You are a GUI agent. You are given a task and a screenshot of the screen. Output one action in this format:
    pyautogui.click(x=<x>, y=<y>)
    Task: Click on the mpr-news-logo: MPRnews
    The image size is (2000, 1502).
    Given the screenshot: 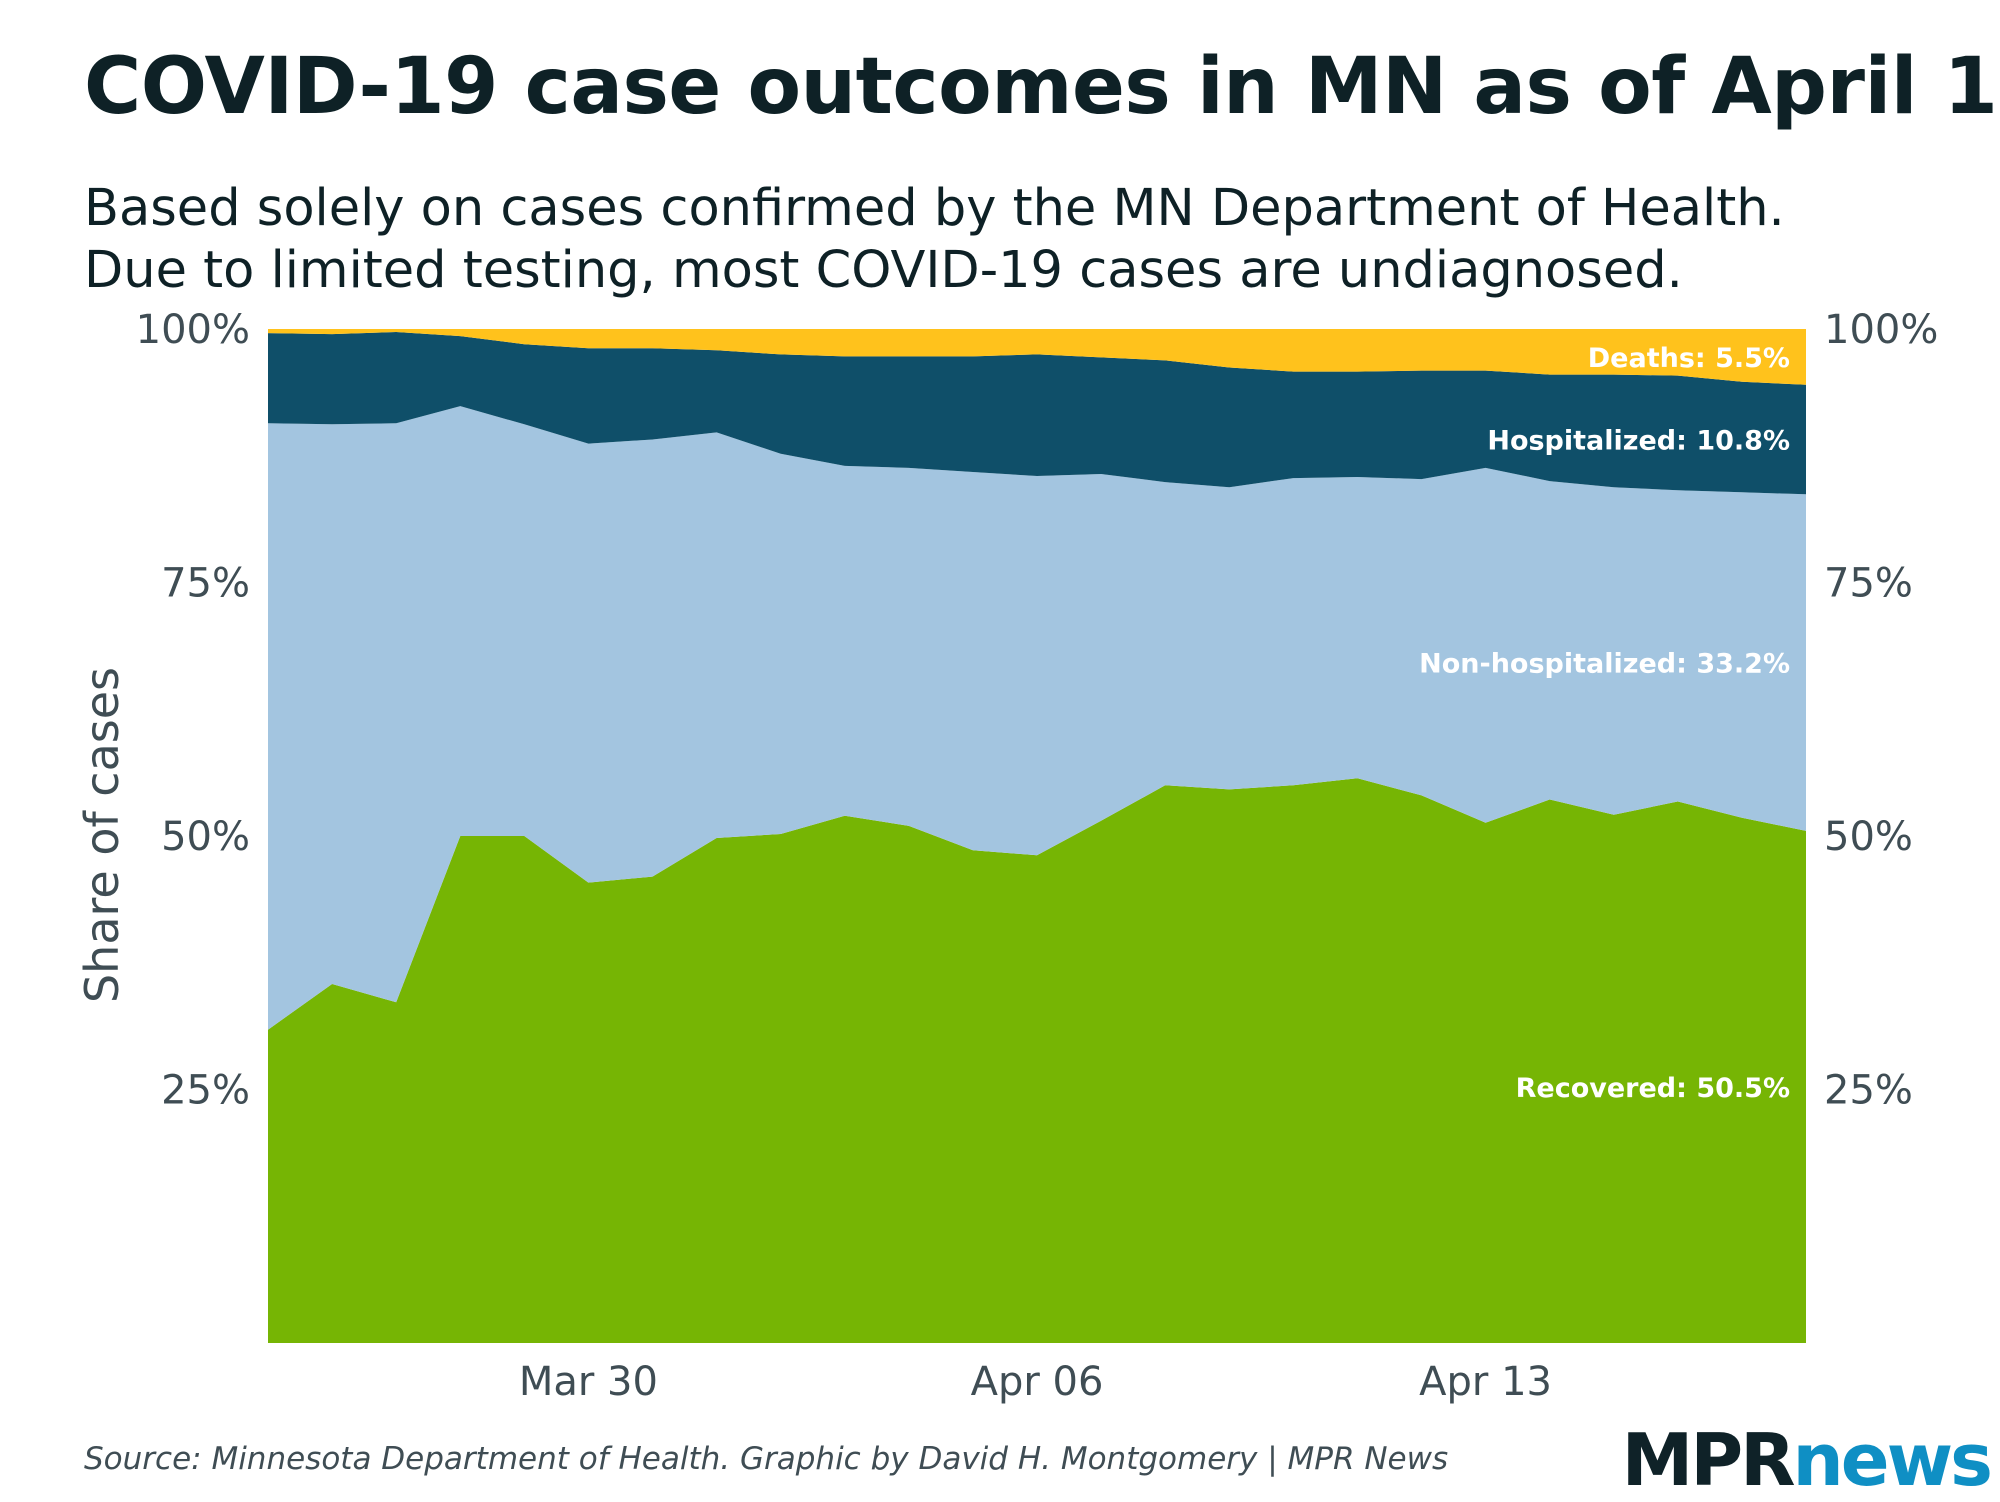 What is the action you would take?
    pyautogui.click(x=1807, y=1460)
    